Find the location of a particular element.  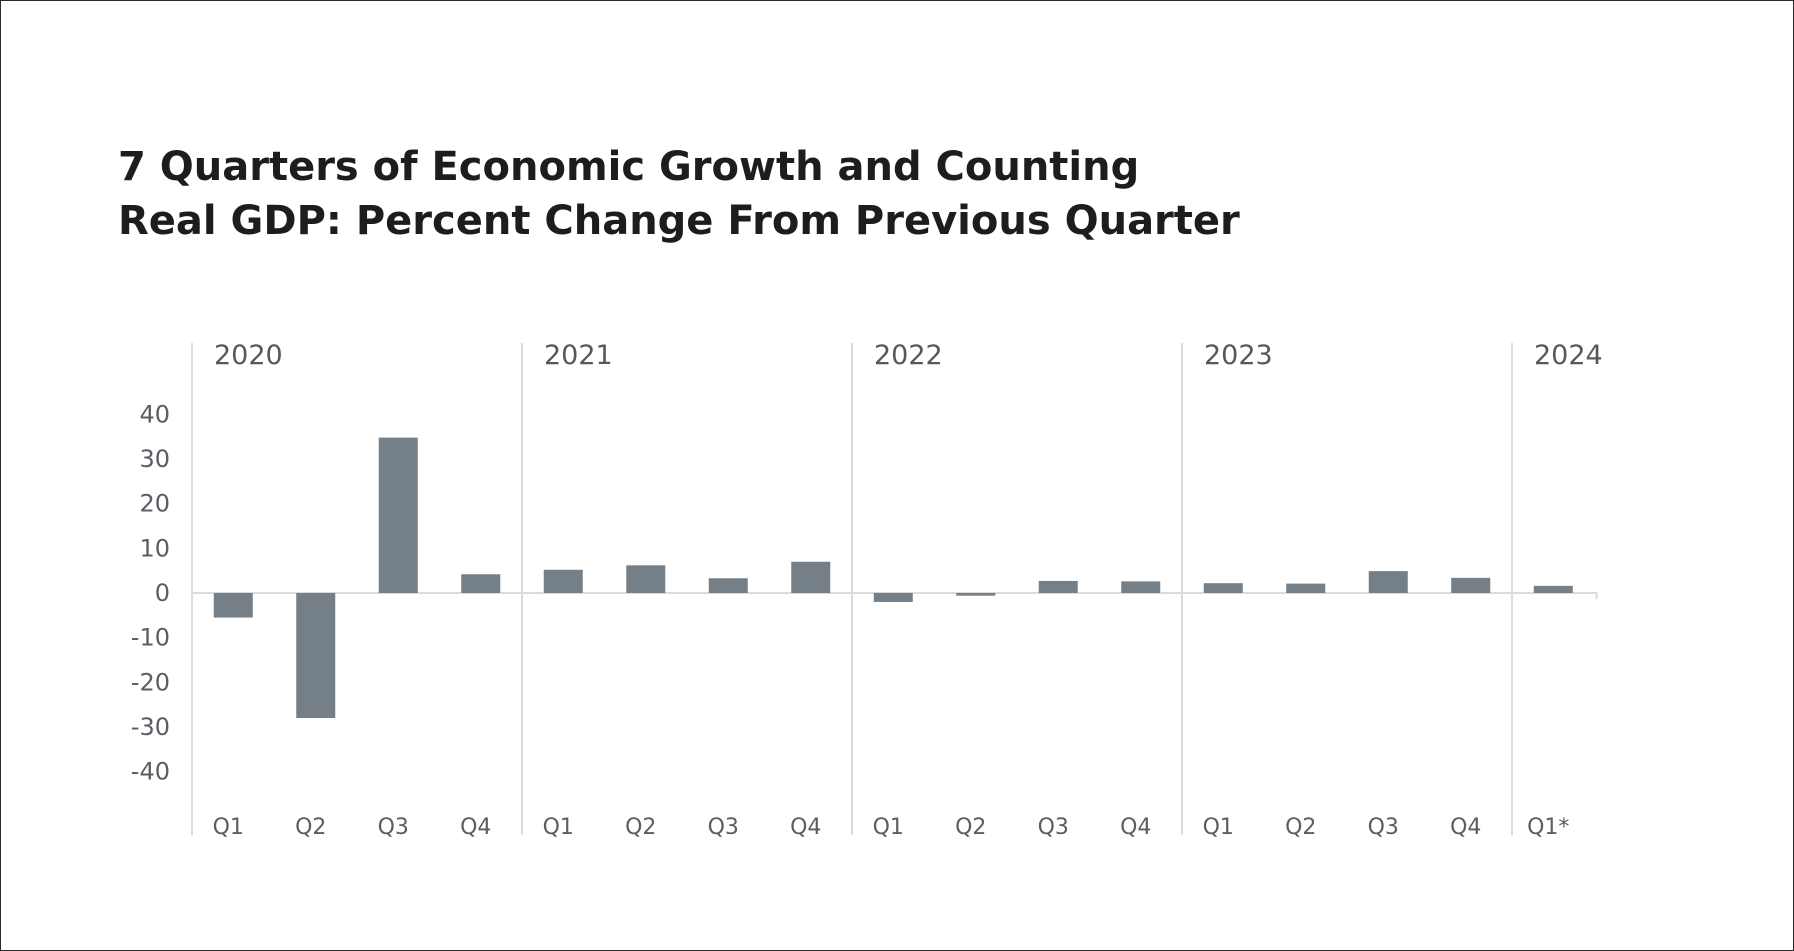

y-tick-label: 40 is located at coordinates (154, 414).